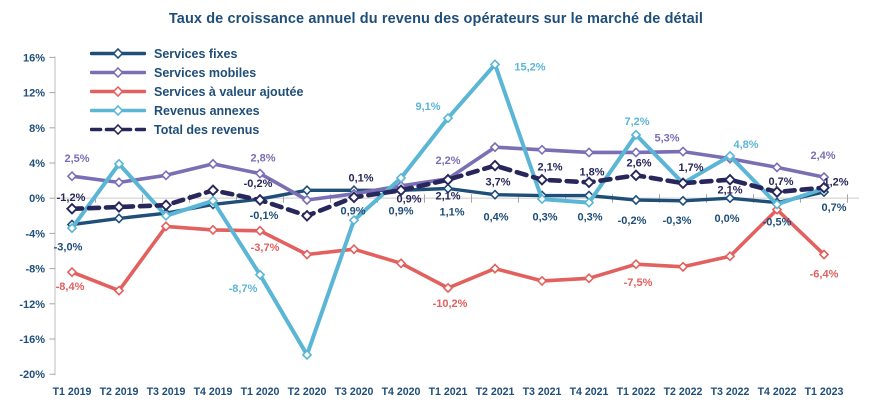 Image resolution: width=872 pixels, height=415 pixels. I want to click on label-revenus-annexes-4: -8,7%, so click(243, 289).